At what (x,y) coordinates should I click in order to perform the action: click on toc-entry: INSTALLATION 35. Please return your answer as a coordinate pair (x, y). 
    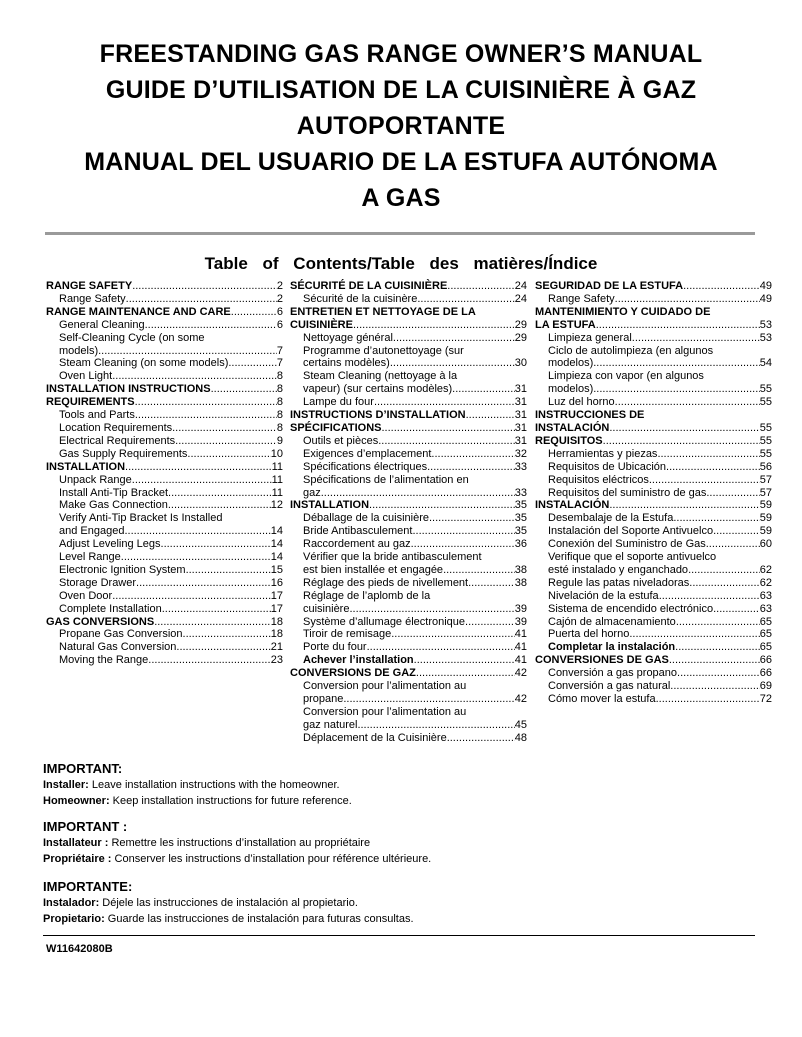
    Looking at the image, I should click on (408, 505).